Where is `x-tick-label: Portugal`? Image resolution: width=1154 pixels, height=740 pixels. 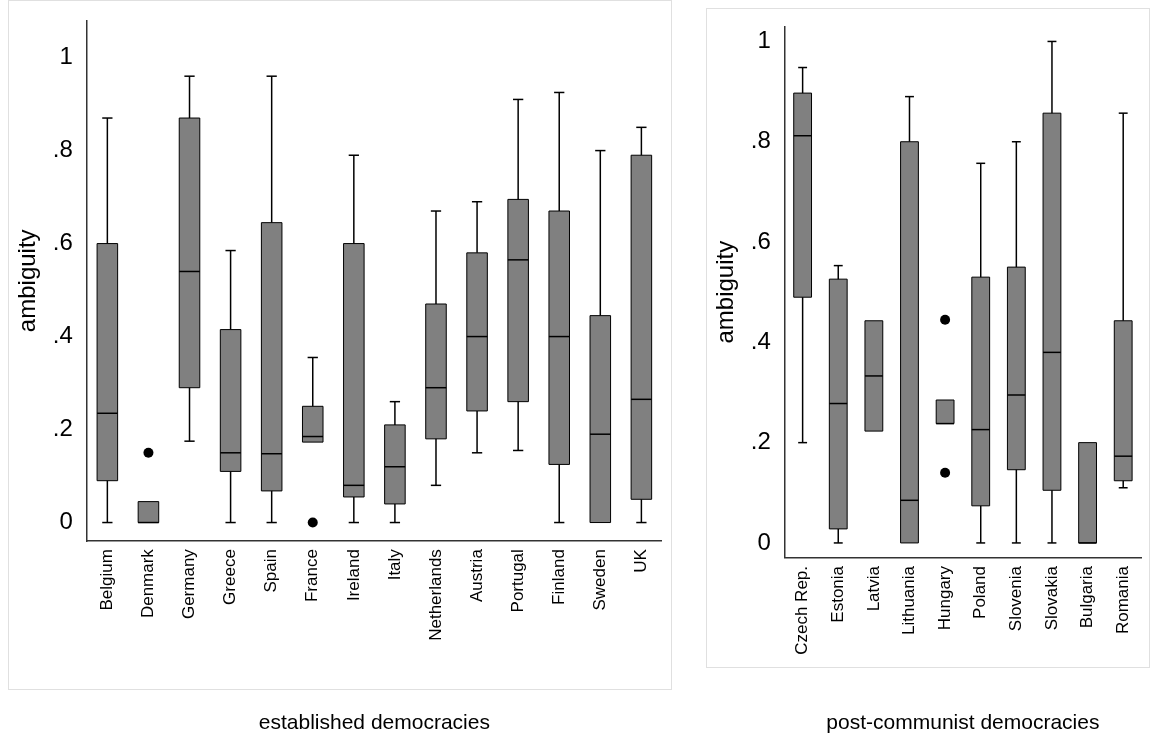 x-tick-label: Portugal is located at coordinates (517, 581).